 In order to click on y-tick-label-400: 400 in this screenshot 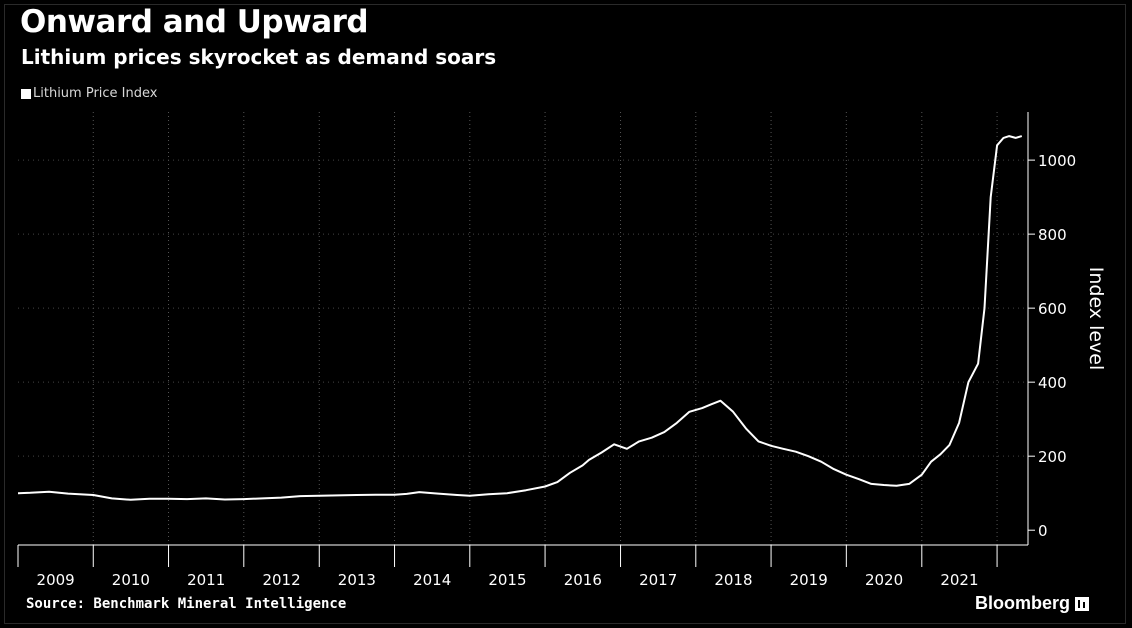, I will do `click(1052, 383)`.